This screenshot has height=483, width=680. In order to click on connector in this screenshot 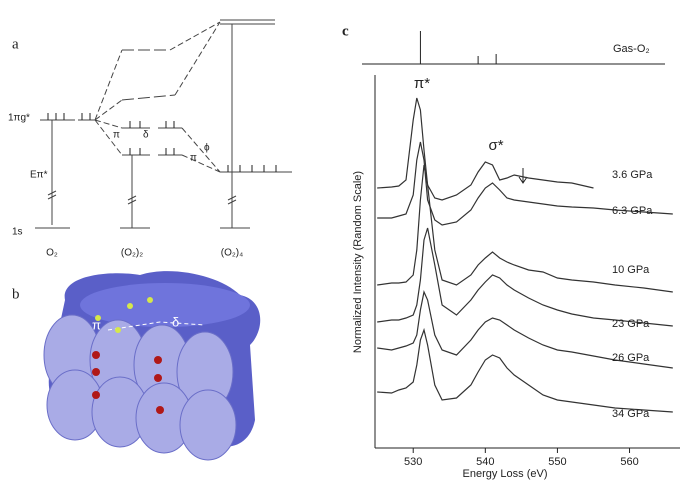, I will do `click(157, 97)`.